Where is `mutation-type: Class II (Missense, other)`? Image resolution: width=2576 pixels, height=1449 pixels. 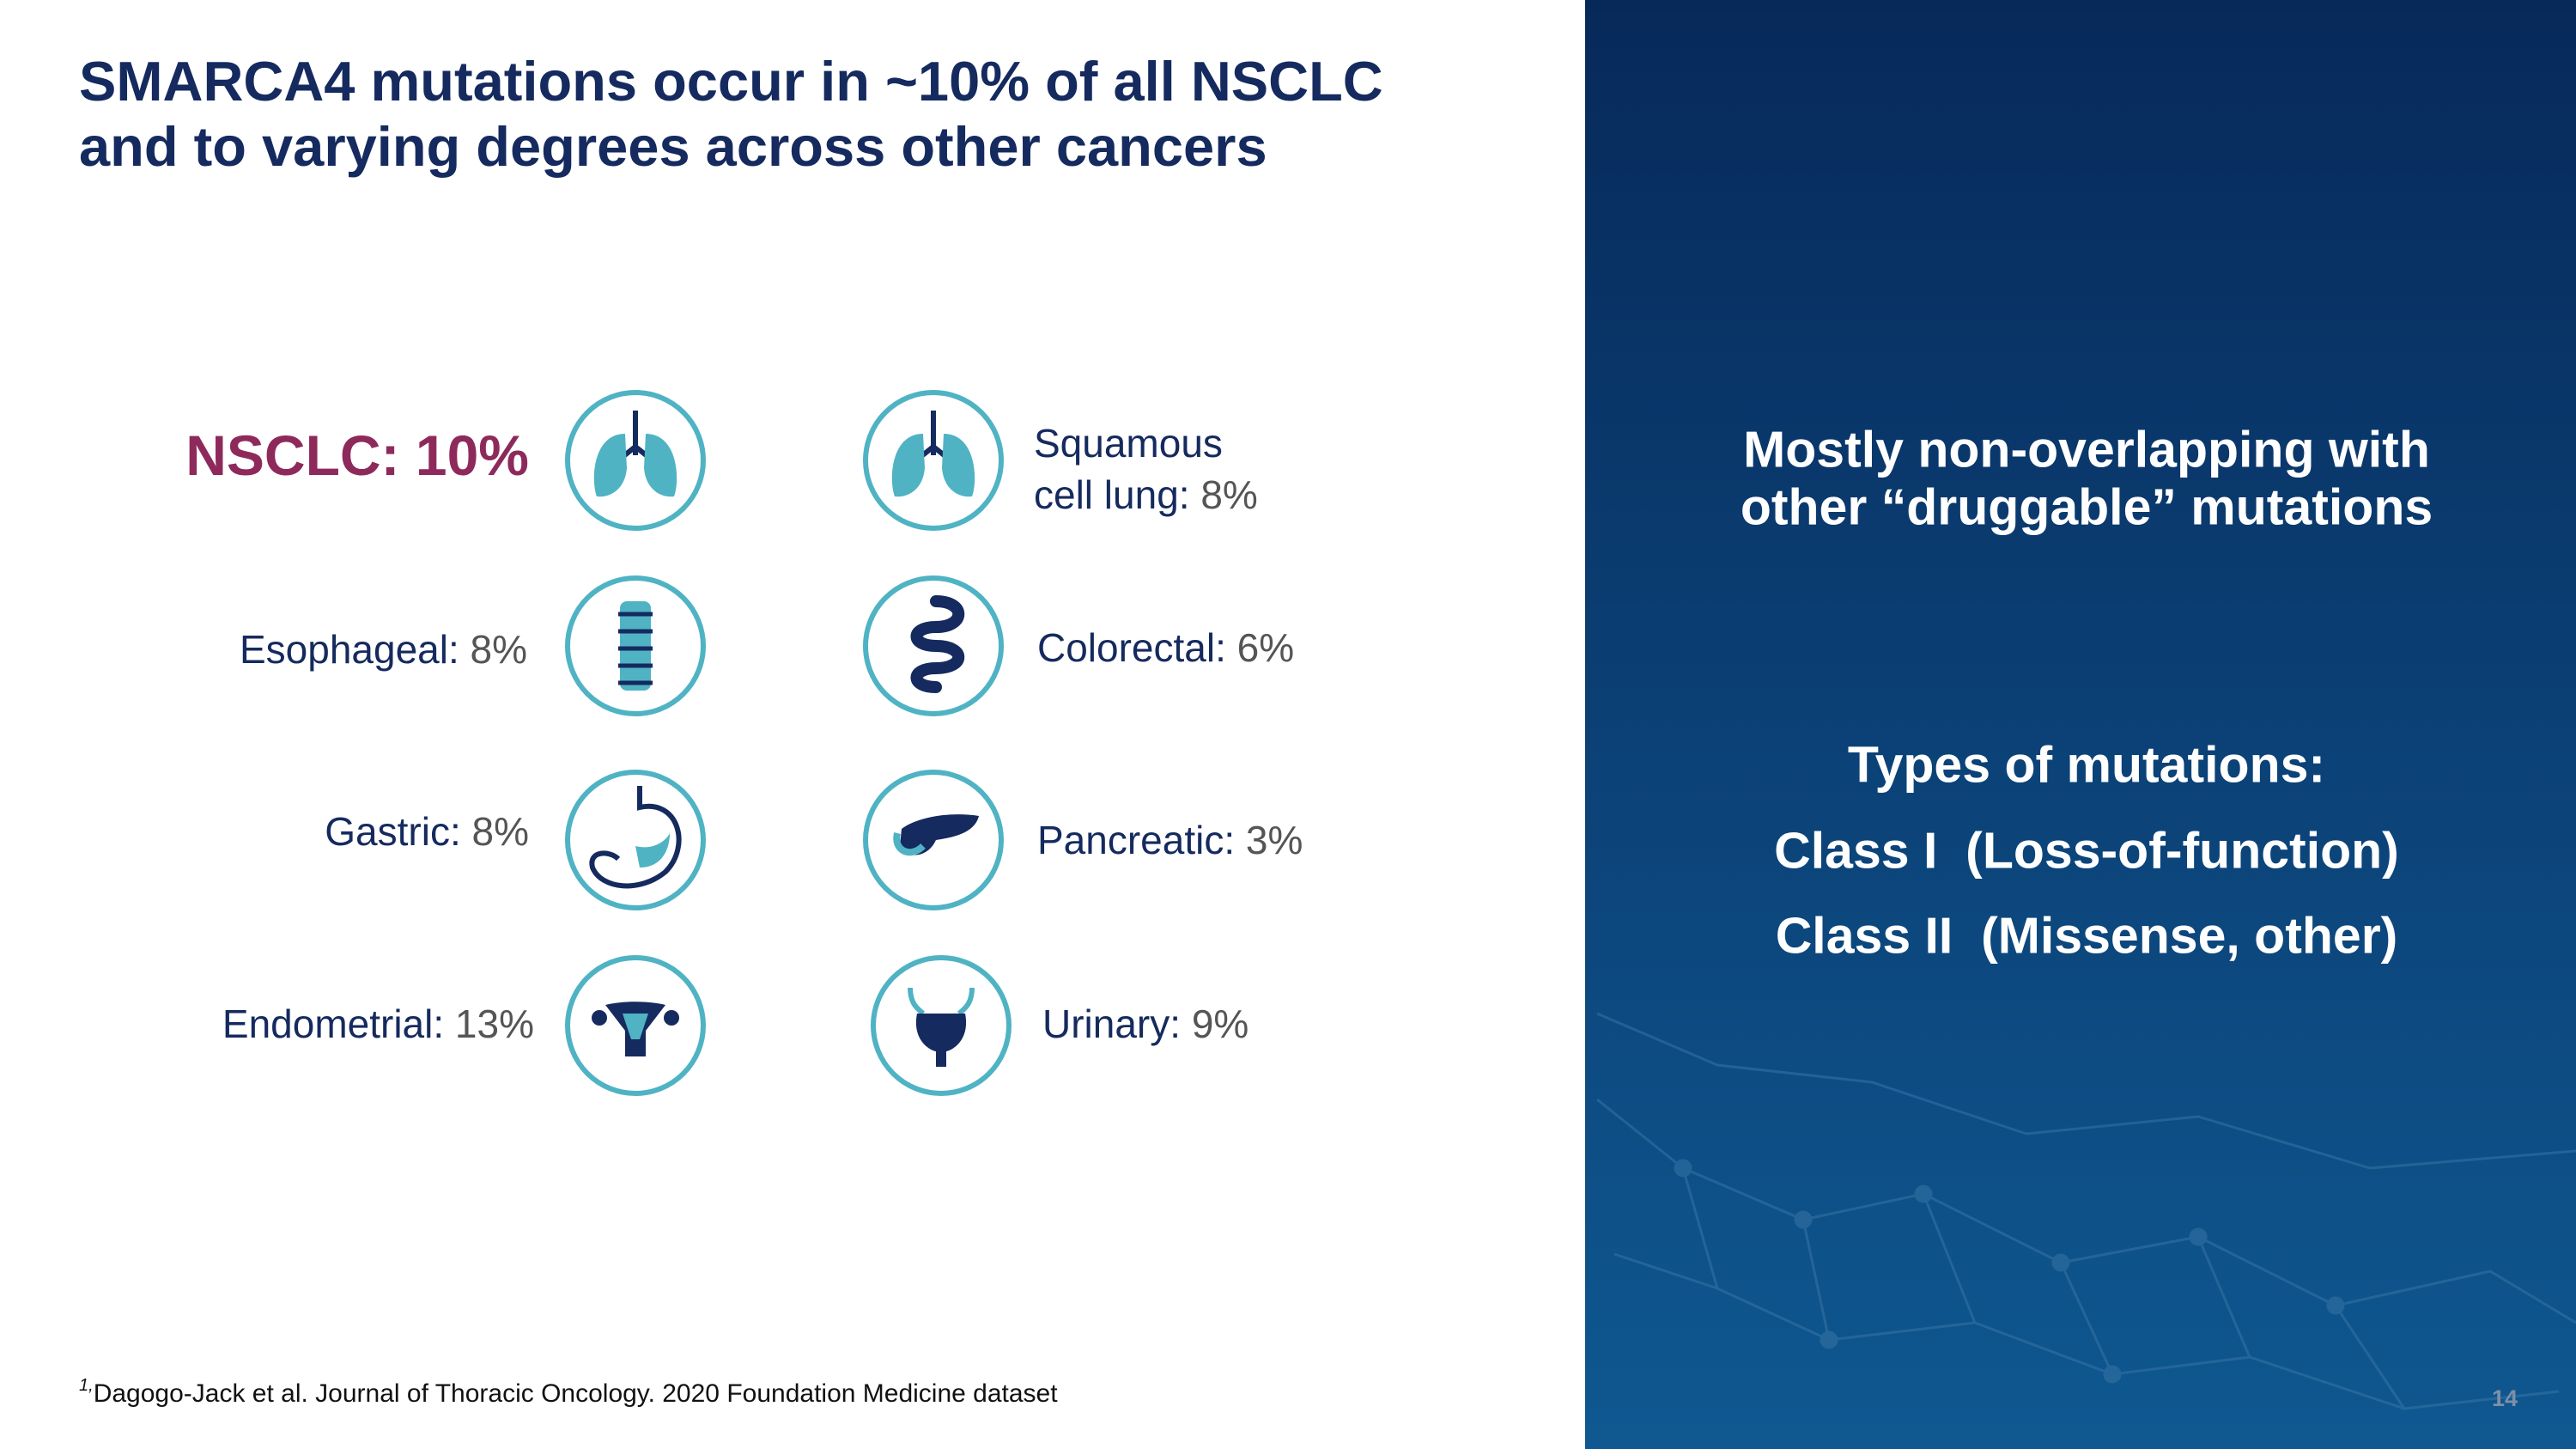 mutation-type: Class II (Missense, other) is located at coordinates (2087, 936).